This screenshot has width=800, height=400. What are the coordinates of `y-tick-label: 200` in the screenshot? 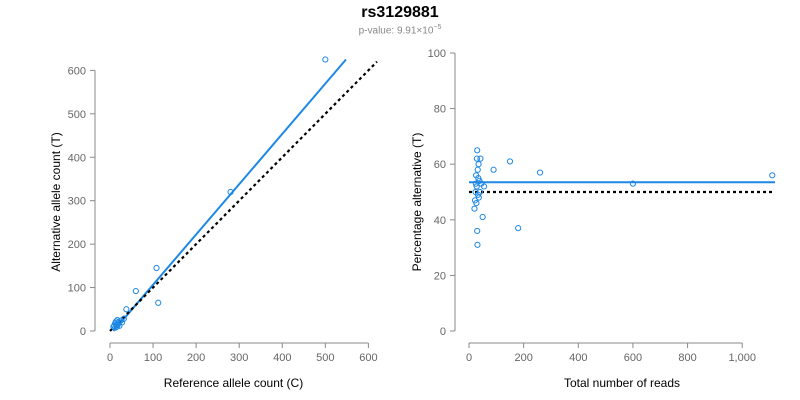 It's located at (77, 245).